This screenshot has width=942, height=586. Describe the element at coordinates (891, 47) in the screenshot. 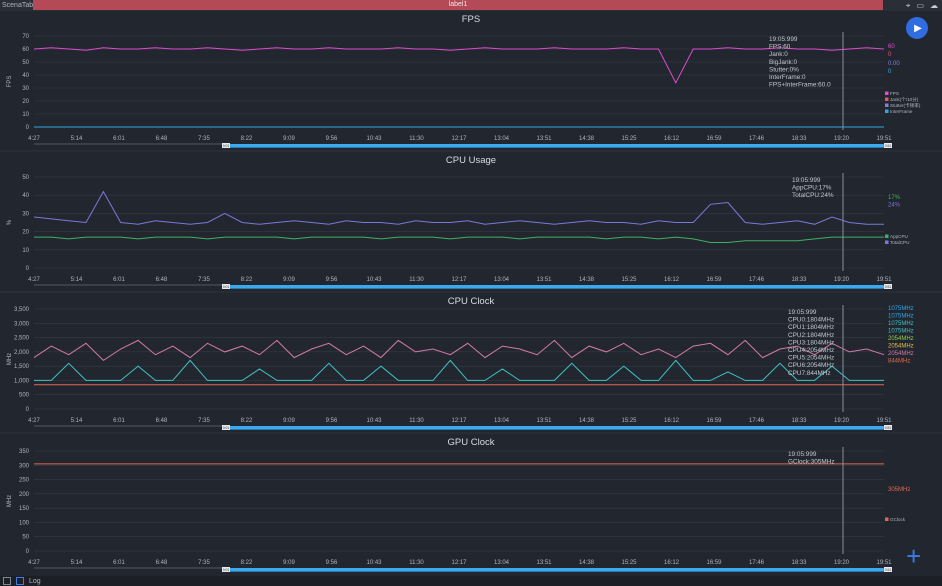

I see `current-value: 60` at that location.